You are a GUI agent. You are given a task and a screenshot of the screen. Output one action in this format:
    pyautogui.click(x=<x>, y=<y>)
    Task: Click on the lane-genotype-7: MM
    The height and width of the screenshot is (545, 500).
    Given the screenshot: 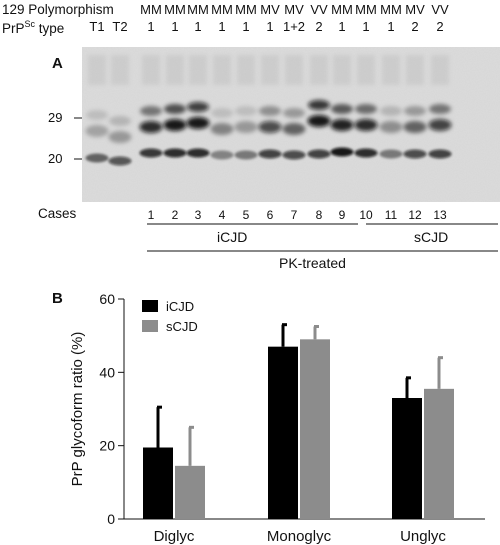 What is the action you would take?
    pyautogui.click(x=246, y=9)
    